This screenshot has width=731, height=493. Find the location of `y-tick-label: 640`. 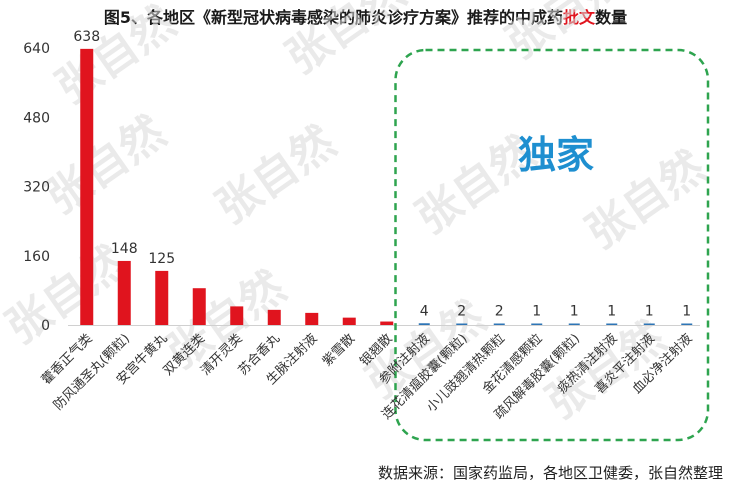

y-tick-label: 640 is located at coordinates (36, 49).